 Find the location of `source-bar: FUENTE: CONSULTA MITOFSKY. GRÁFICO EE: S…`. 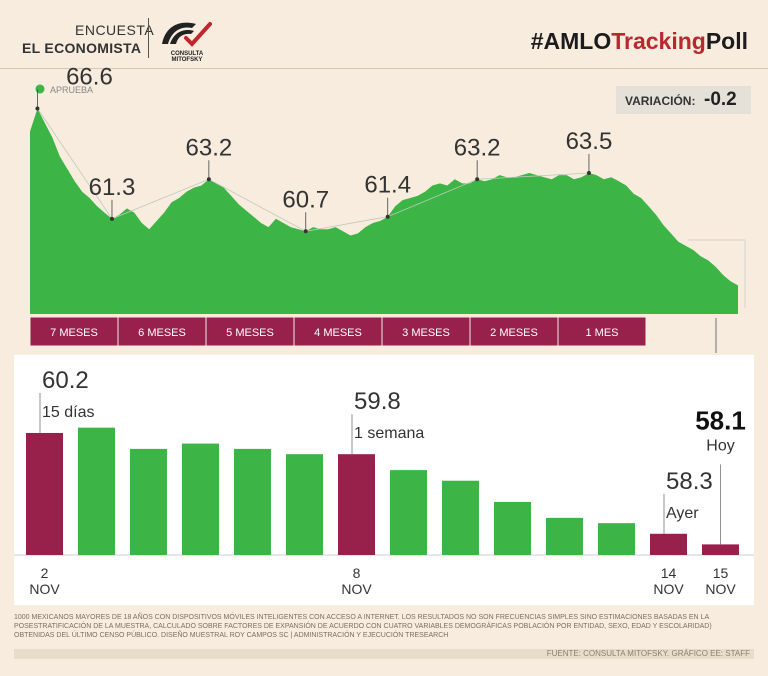

source-bar: FUENTE: CONSULTA MITOFSKY. GRÁFICO EE: S… is located at coordinates (384, 654).